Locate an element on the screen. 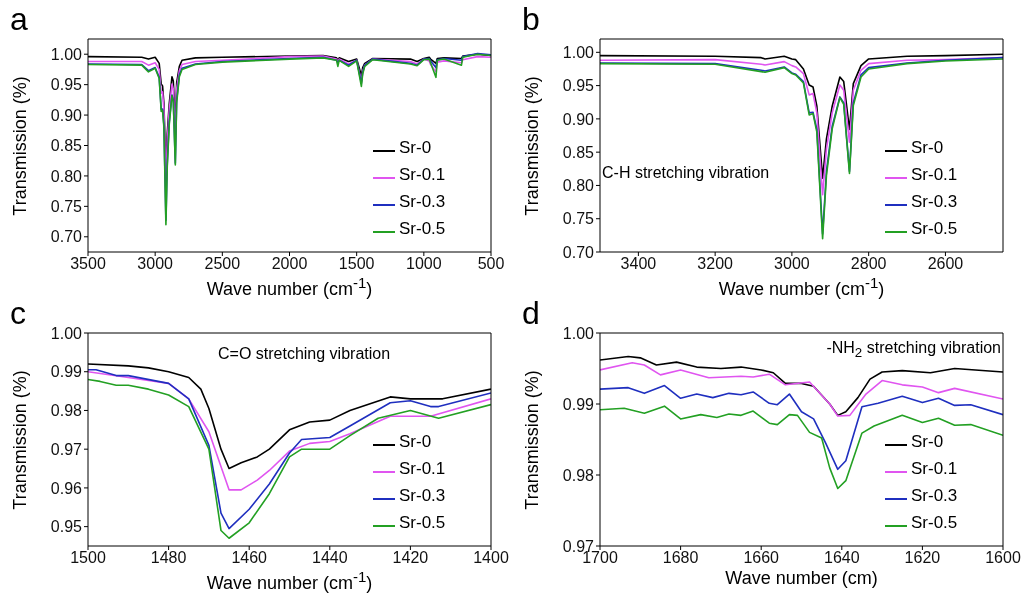 The width and height of the screenshot is (1036, 596). y-tick-label: 0.97 is located at coordinates (66, 449).